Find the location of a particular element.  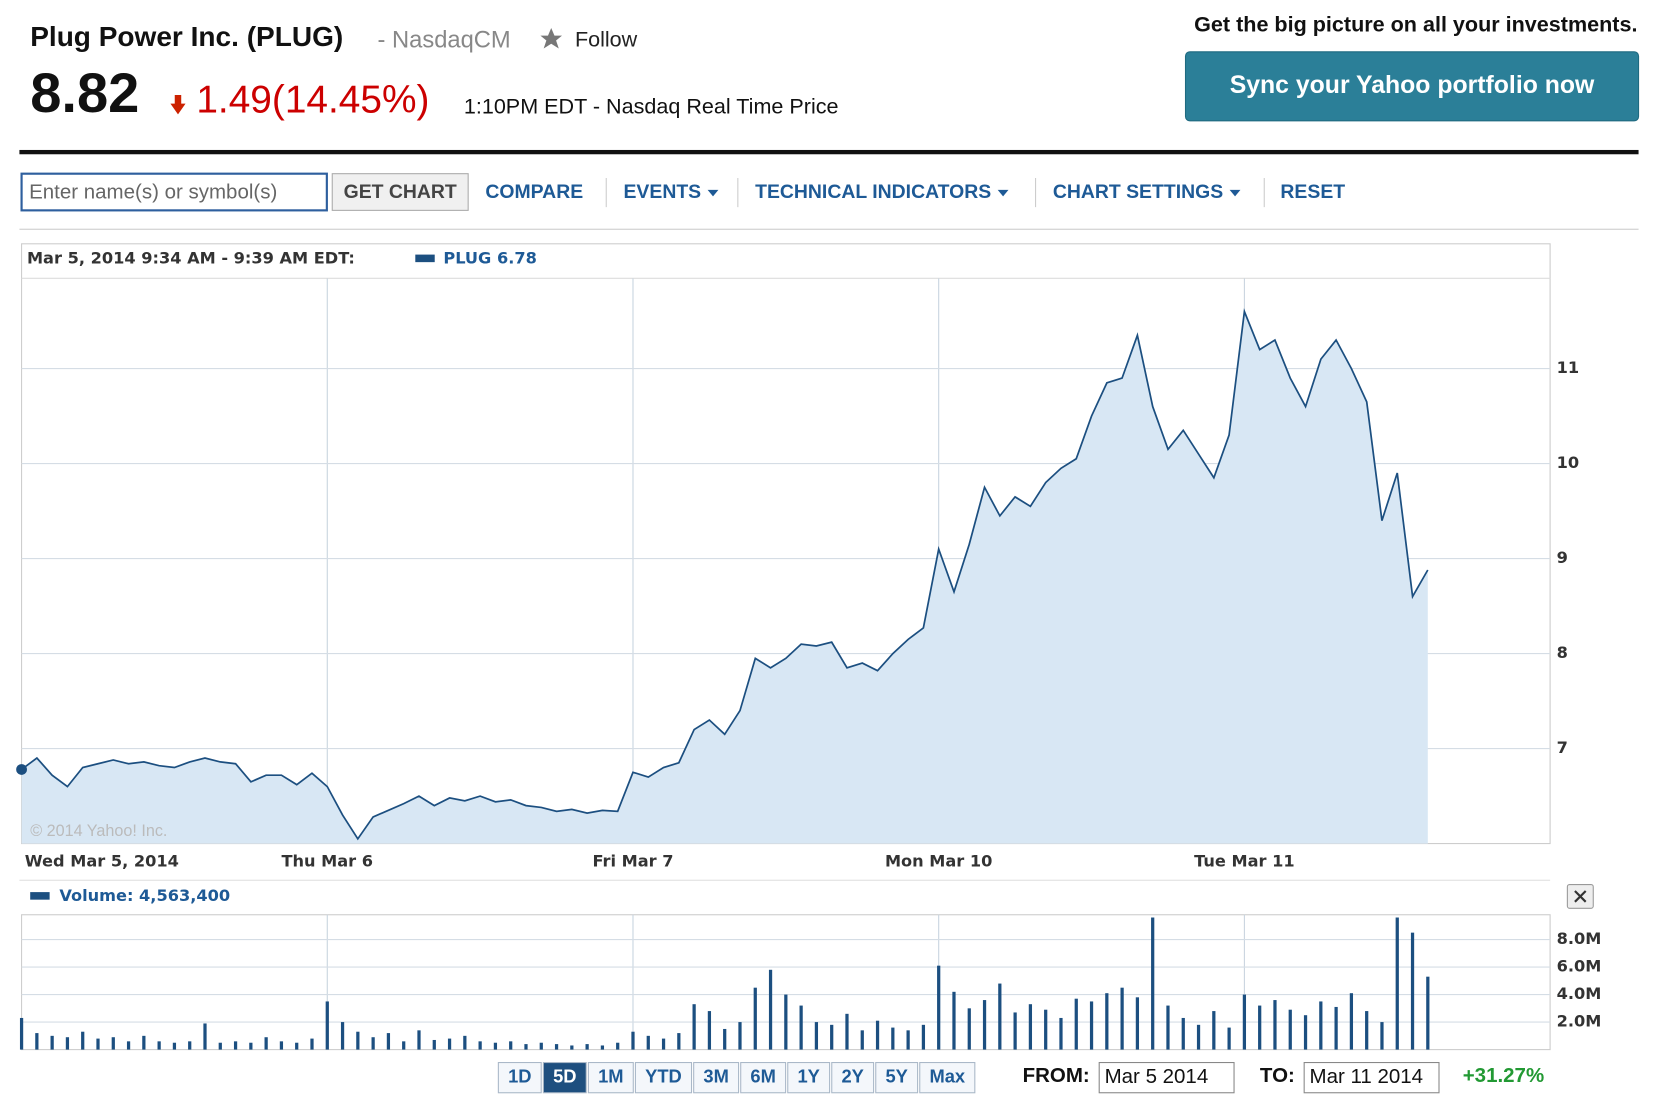

range-buttons: 1D 5D 1M YTD 3M 6M 1Y 2Y 5Y Max is located at coordinates (736, 1078).